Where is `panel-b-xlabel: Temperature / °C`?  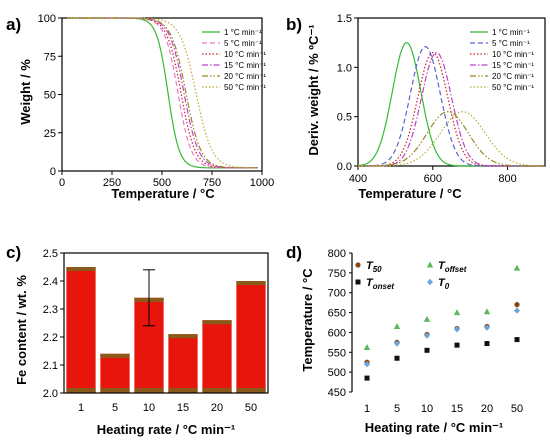 panel-b-xlabel: Temperature / °C is located at coordinates (410, 193).